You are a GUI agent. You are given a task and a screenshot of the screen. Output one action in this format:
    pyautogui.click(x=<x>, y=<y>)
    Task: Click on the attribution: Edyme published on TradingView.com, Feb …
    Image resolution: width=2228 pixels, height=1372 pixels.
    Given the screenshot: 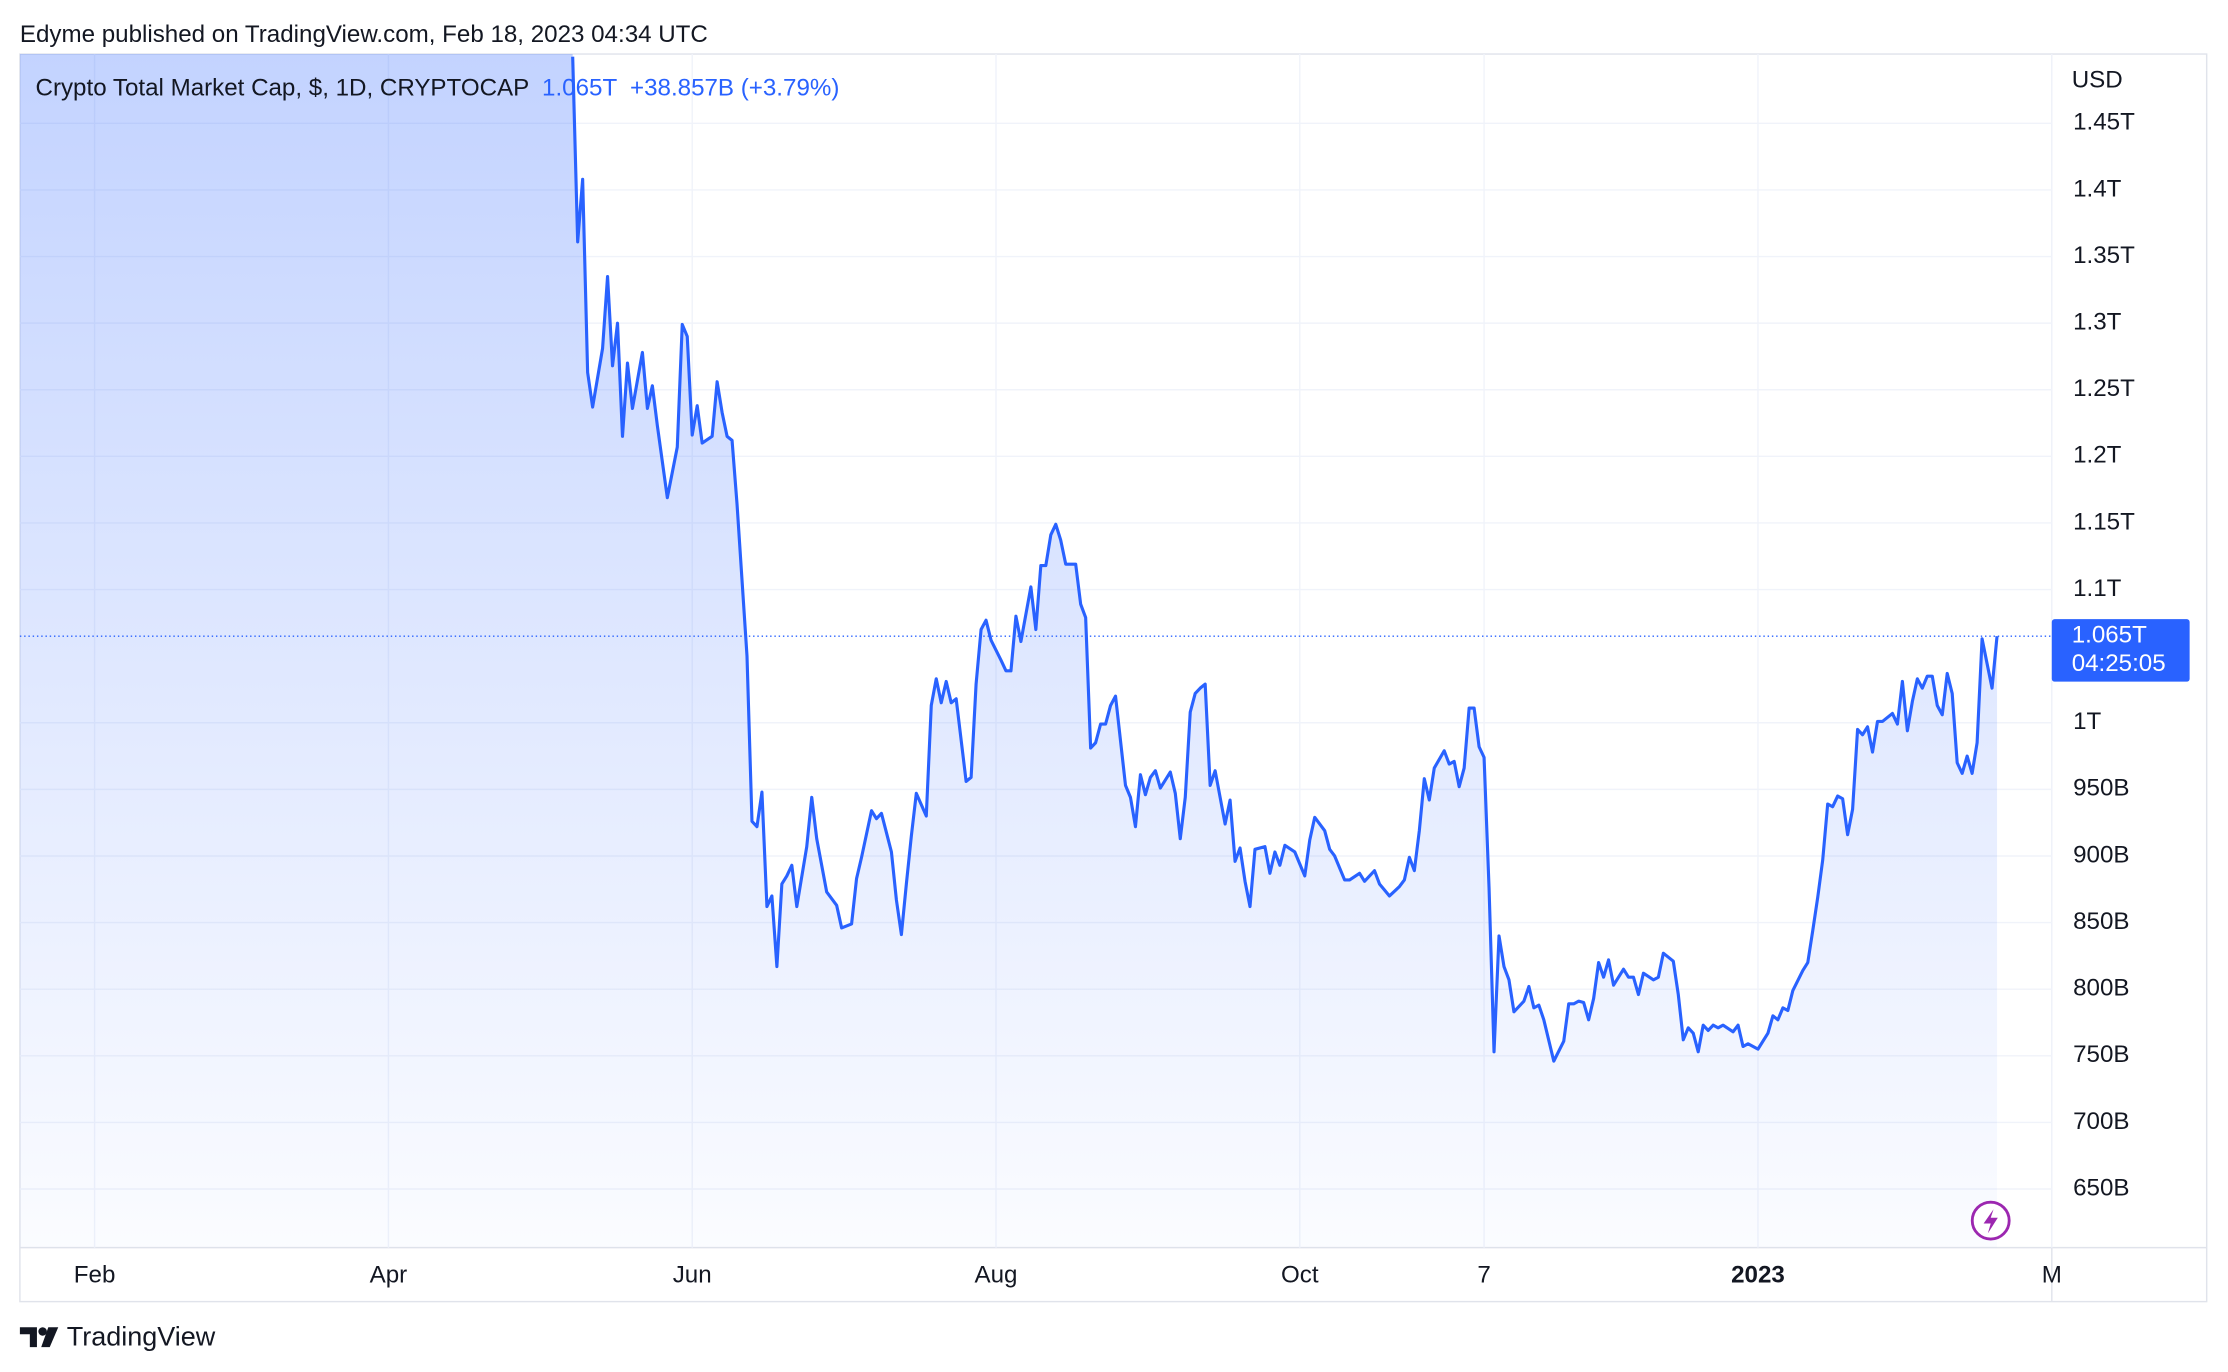 What is the action you would take?
    pyautogui.click(x=364, y=34)
    